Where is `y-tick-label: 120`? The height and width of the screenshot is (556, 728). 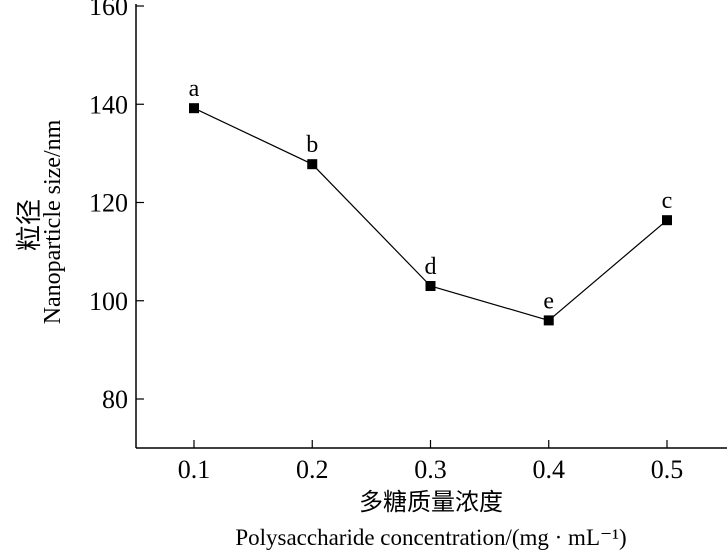
y-tick-label: 120 is located at coordinates (108, 203).